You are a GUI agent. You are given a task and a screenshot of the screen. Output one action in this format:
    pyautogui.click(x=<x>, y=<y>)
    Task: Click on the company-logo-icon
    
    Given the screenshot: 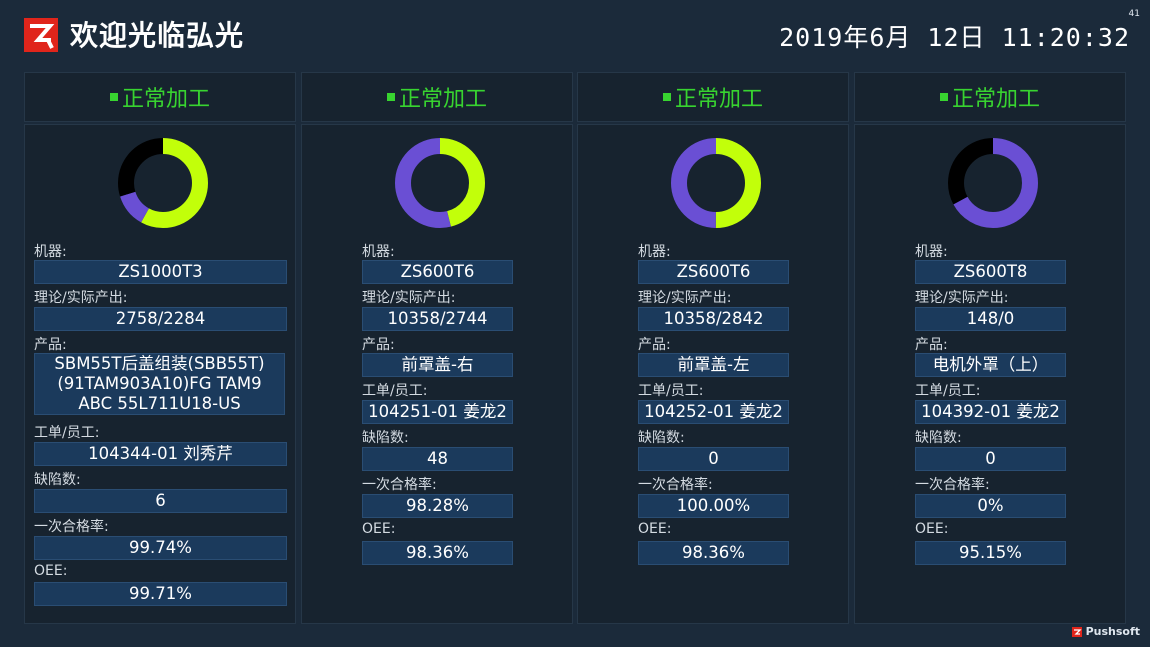 What is the action you would take?
    pyautogui.click(x=41, y=35)
    